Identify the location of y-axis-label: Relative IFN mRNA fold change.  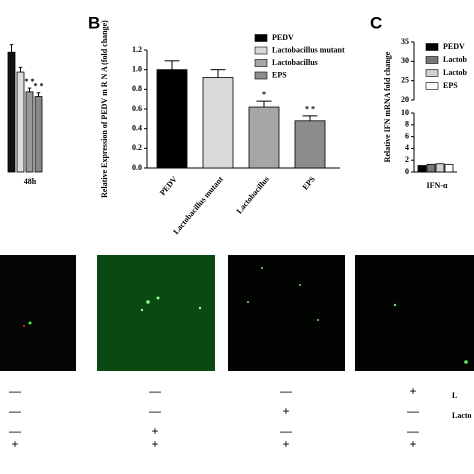
(387, 106).